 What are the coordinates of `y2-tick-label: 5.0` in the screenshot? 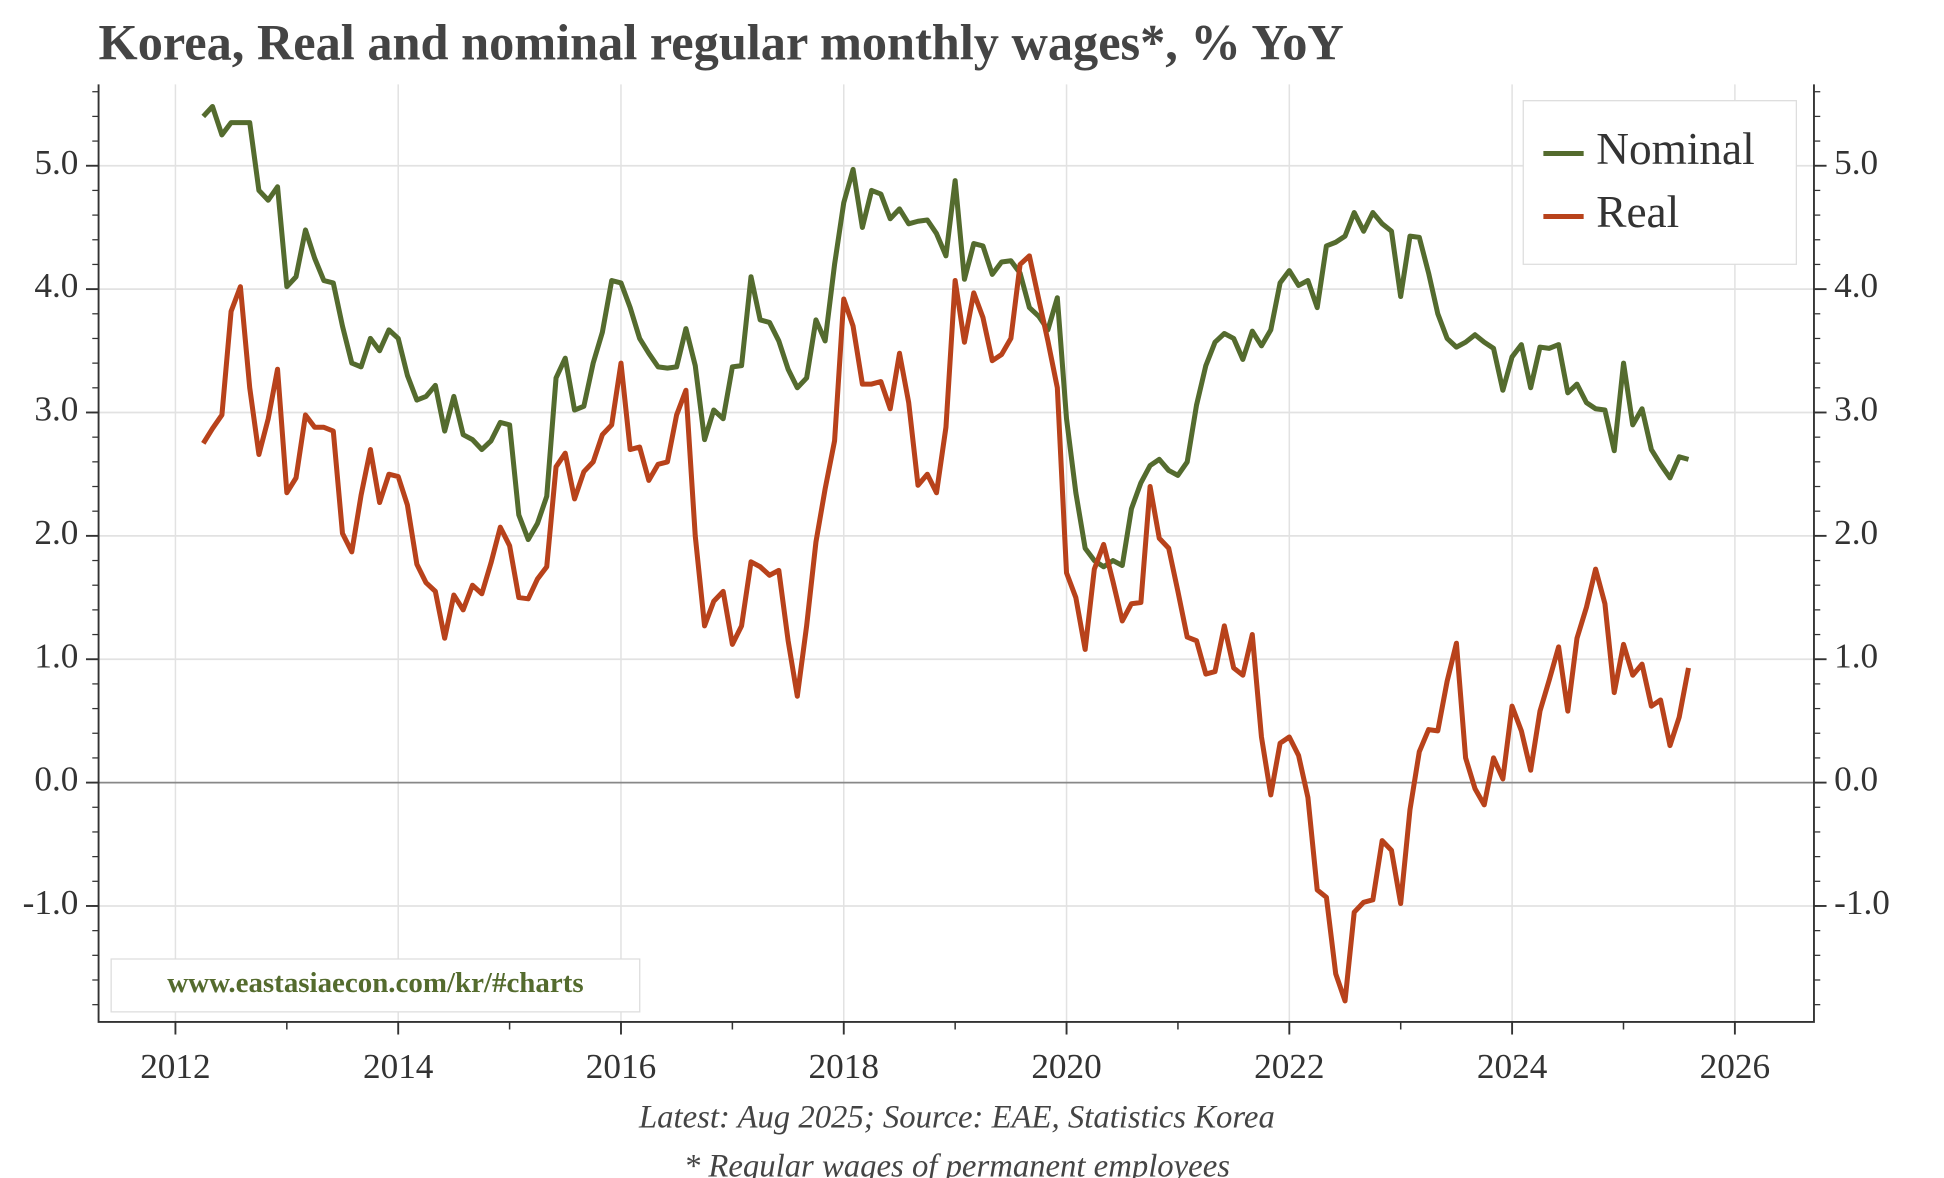 It's located at (1856, 162).